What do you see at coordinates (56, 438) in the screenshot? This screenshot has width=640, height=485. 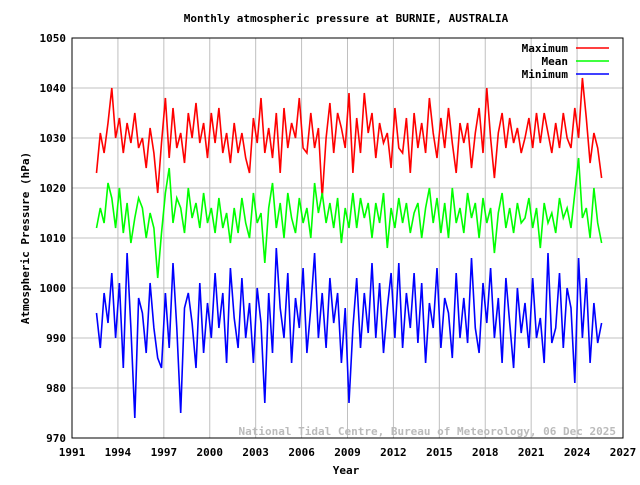 I see `y-tick-label: 970` at bounding box center [56, 438].